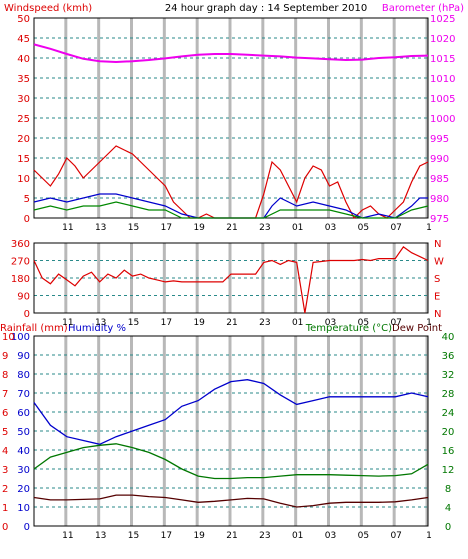  What do you see at coordinates (20, 337) in the screenshot?
I see `y-tick-label-humidity: 100` at bounding box center [20, 337].